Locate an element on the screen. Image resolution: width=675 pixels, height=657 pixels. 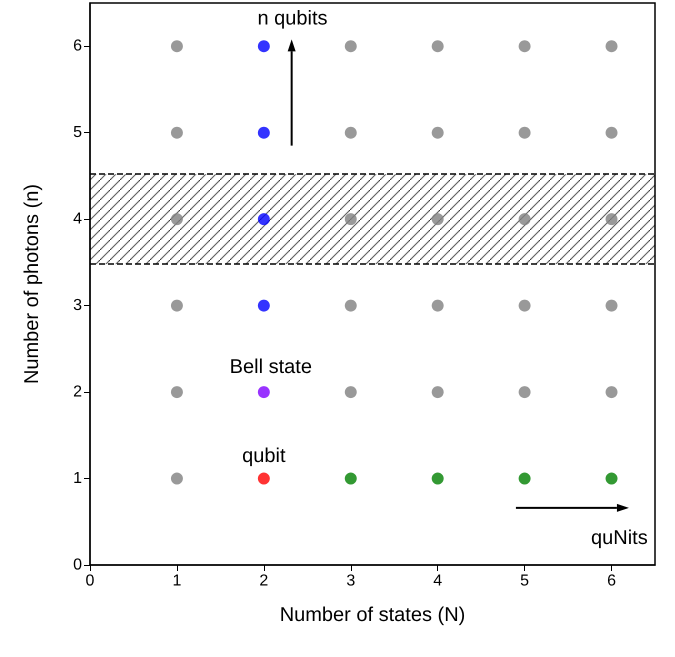
y-tick-label: 5 is located at coordinates (77, 133).